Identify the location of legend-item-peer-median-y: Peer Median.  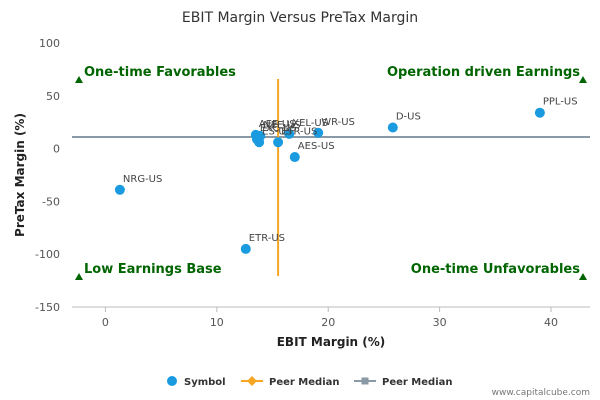
(403, 382).